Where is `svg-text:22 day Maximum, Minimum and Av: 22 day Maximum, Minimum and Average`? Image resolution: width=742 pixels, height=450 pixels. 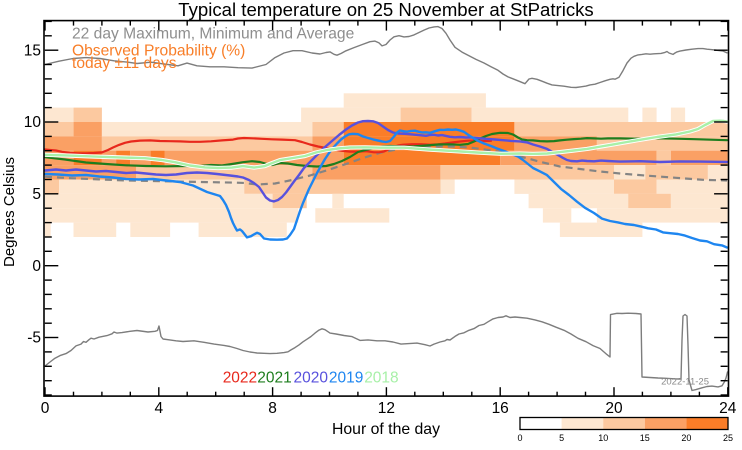 svg-text:22 day Maximum, Minimum and Av: 22 day Maximum, Minimum and Average is located at coordinates (213, 34).